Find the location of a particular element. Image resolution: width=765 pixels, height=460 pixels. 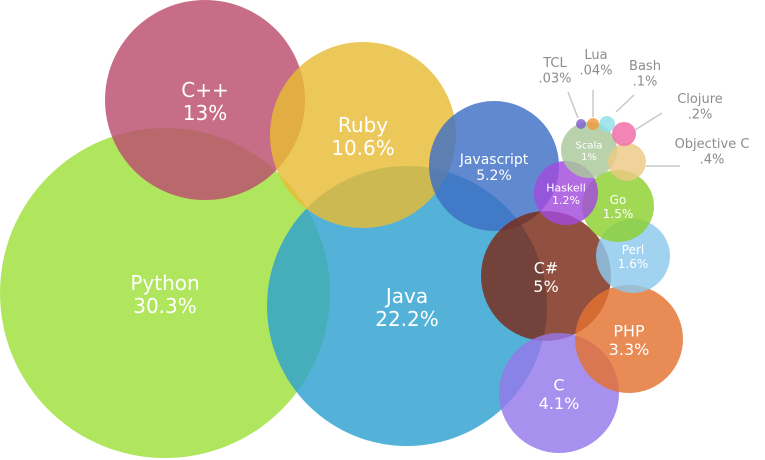

bubble-tcl is located at coordinates (581, 124).